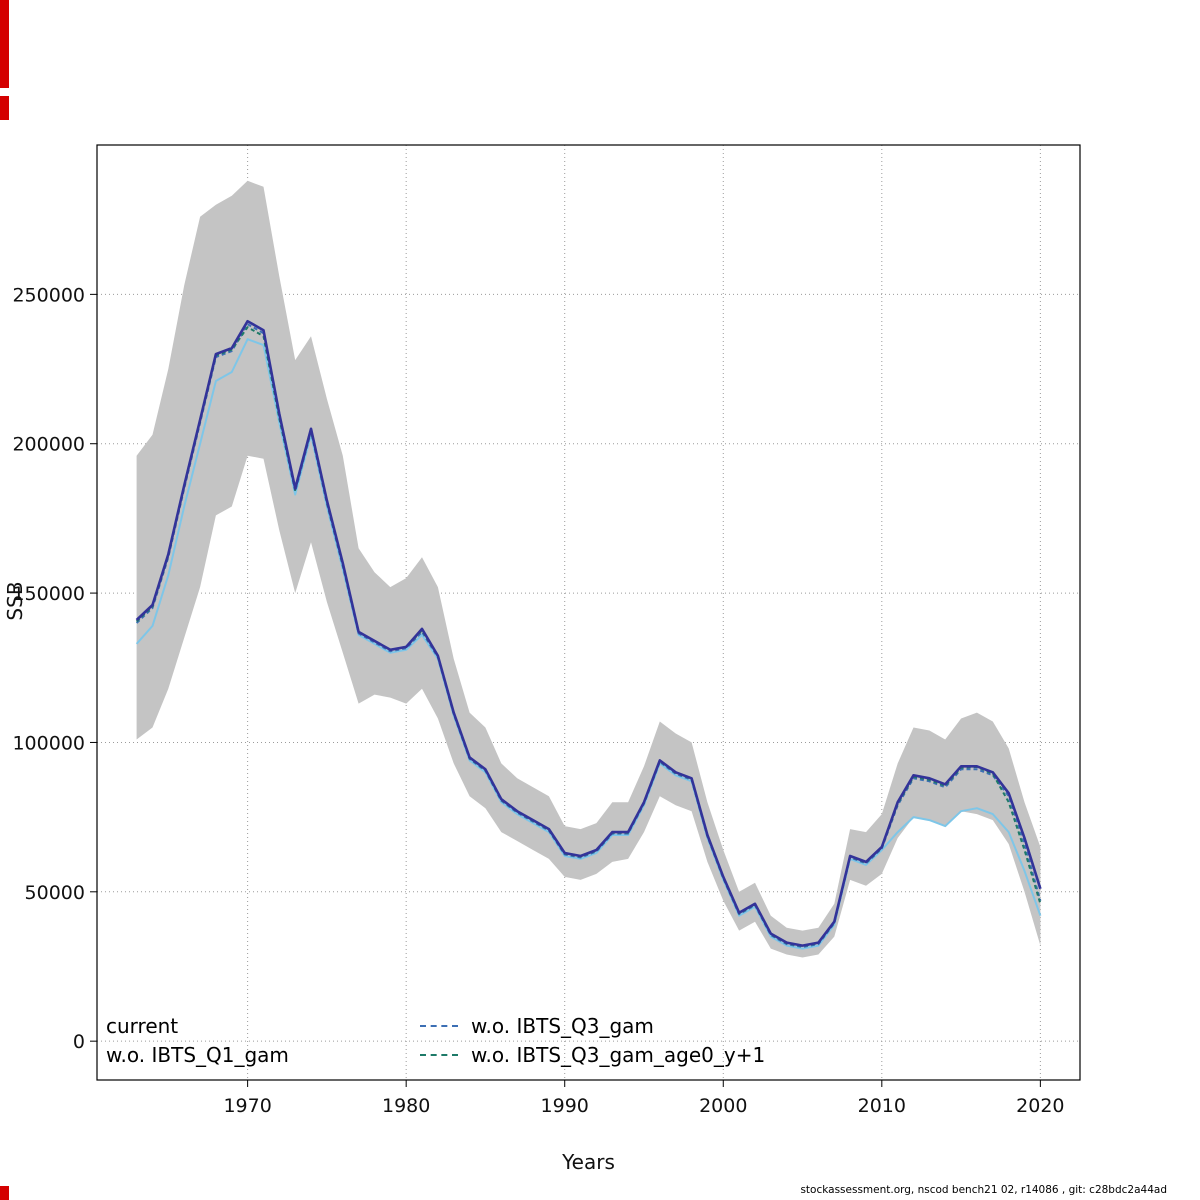  Describe the element at coordinates (55, 893) in the screenshot. I see `y-tick-label: 50000` at that location.